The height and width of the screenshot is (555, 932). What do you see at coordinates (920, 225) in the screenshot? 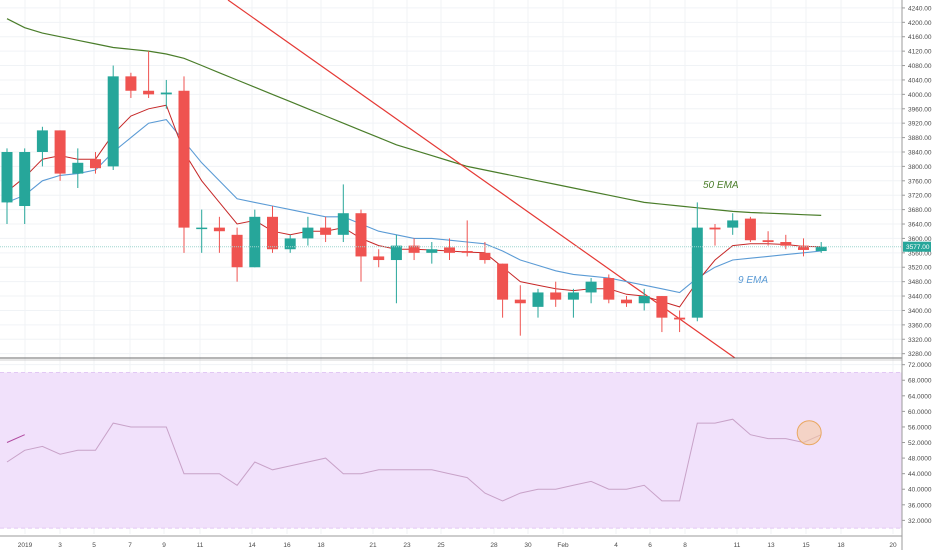
I see `y-tick-label: 3640.00` at bounding box center [920, 225].